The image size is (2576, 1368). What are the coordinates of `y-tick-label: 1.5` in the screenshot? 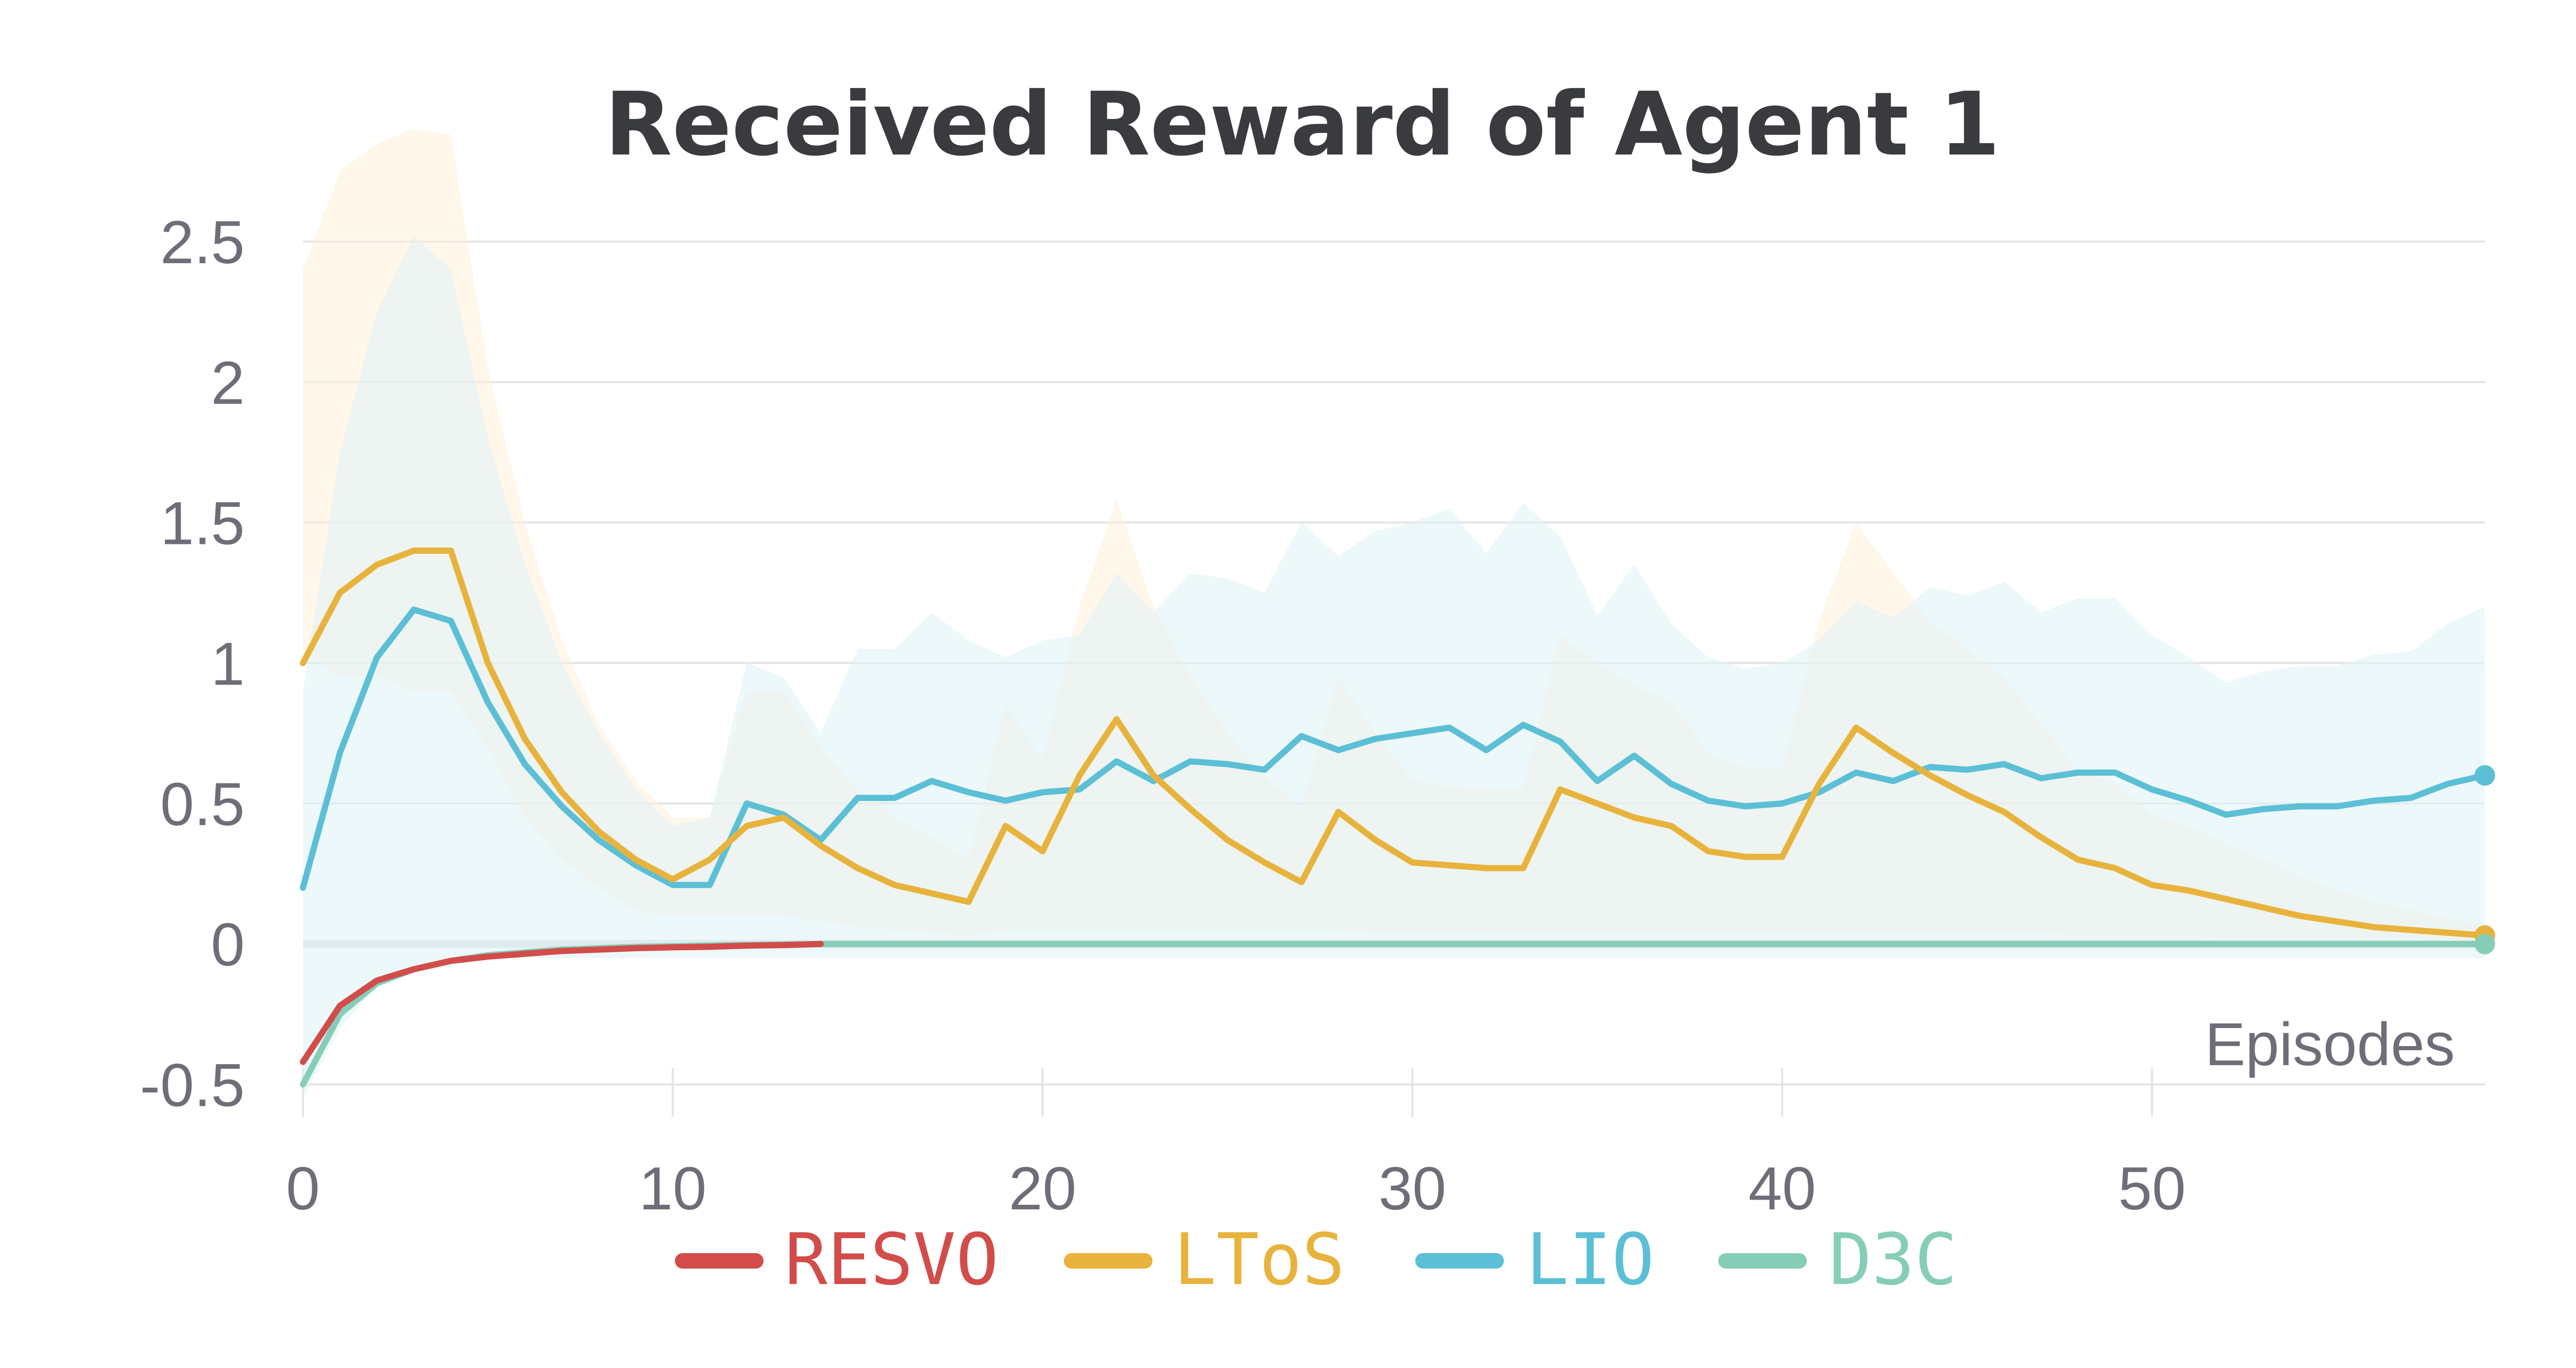 It's located at (202, 524).